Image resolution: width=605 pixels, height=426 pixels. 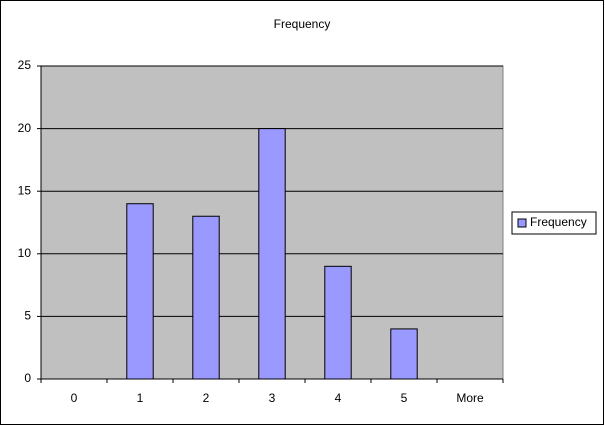 What do you see at coordinates (140, 398) in the screenshot?
I see `x-tick-label: 1` at bounding box center [140, 398].